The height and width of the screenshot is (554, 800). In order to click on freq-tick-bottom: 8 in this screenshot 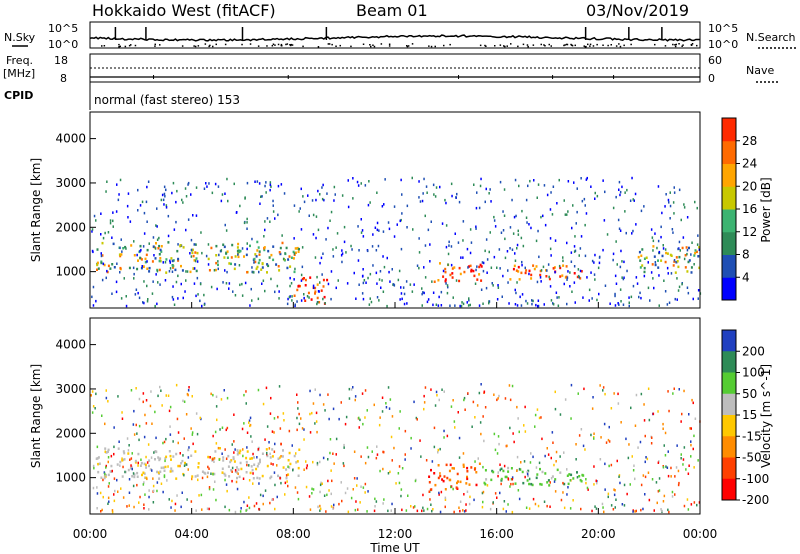, I will do `click(63, 78)`.